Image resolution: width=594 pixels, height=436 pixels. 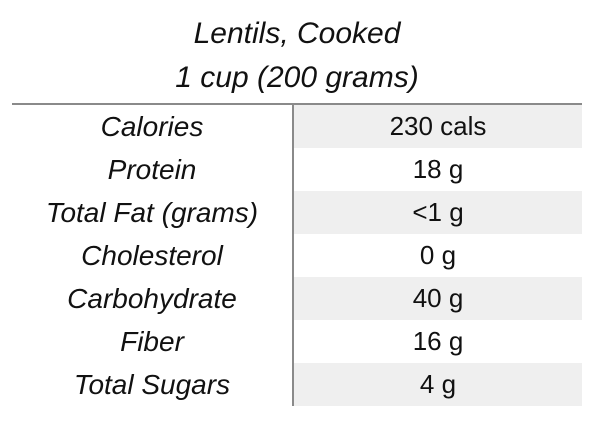 What do you see at coordinates (437, 126) in the screenshot?
I see `nutrient-value: 230 cals` at bounding box center [437, 126].